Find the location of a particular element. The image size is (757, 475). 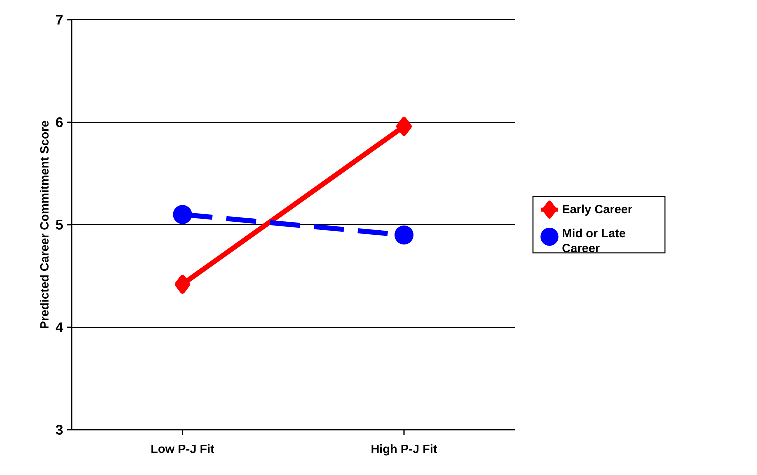

legend-label: Early Career is located at coordinates (597, 210).